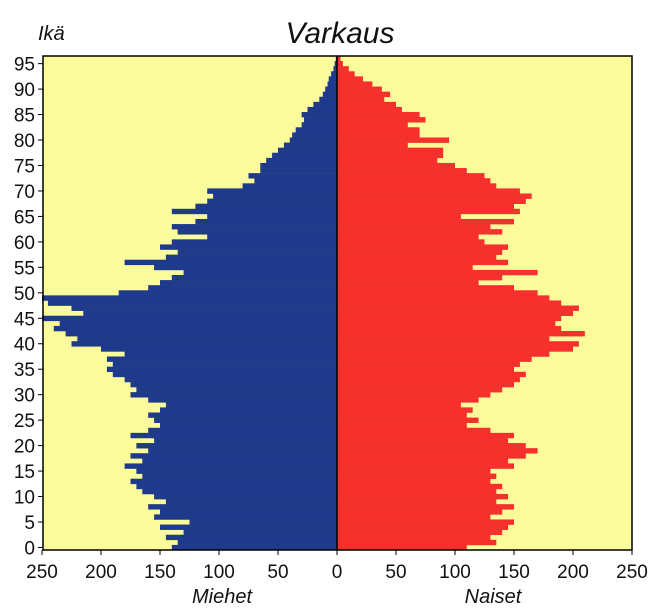 Image resolution: width=650 pixels, height=608 pixels. I want to click on y-tick-label: 5, so click(29, 523).